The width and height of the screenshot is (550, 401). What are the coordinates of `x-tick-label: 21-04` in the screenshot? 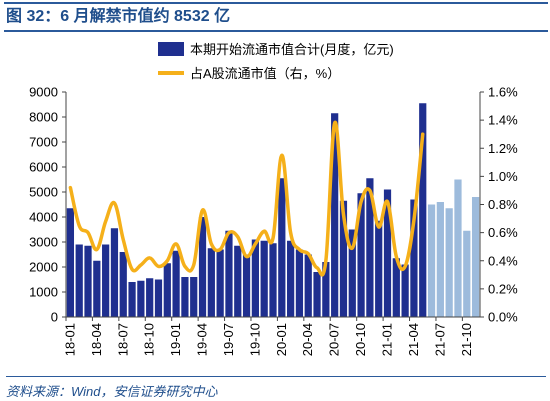 It's located at (413, 339).